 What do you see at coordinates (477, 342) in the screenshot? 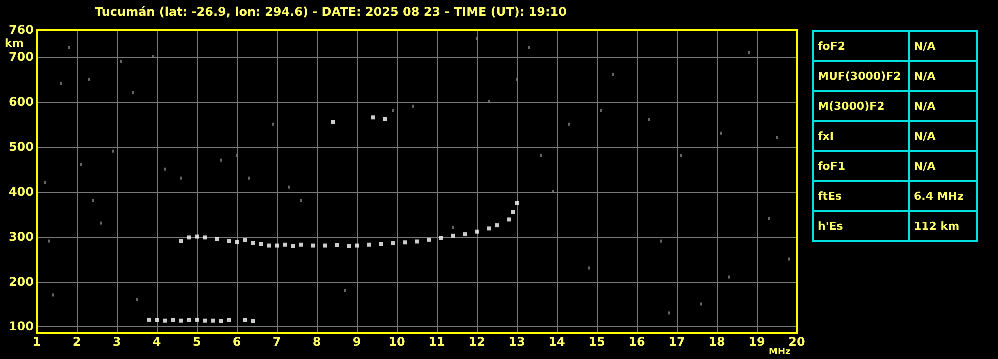
I see `x-tick-label: 12` at bounding box center [477, 342].